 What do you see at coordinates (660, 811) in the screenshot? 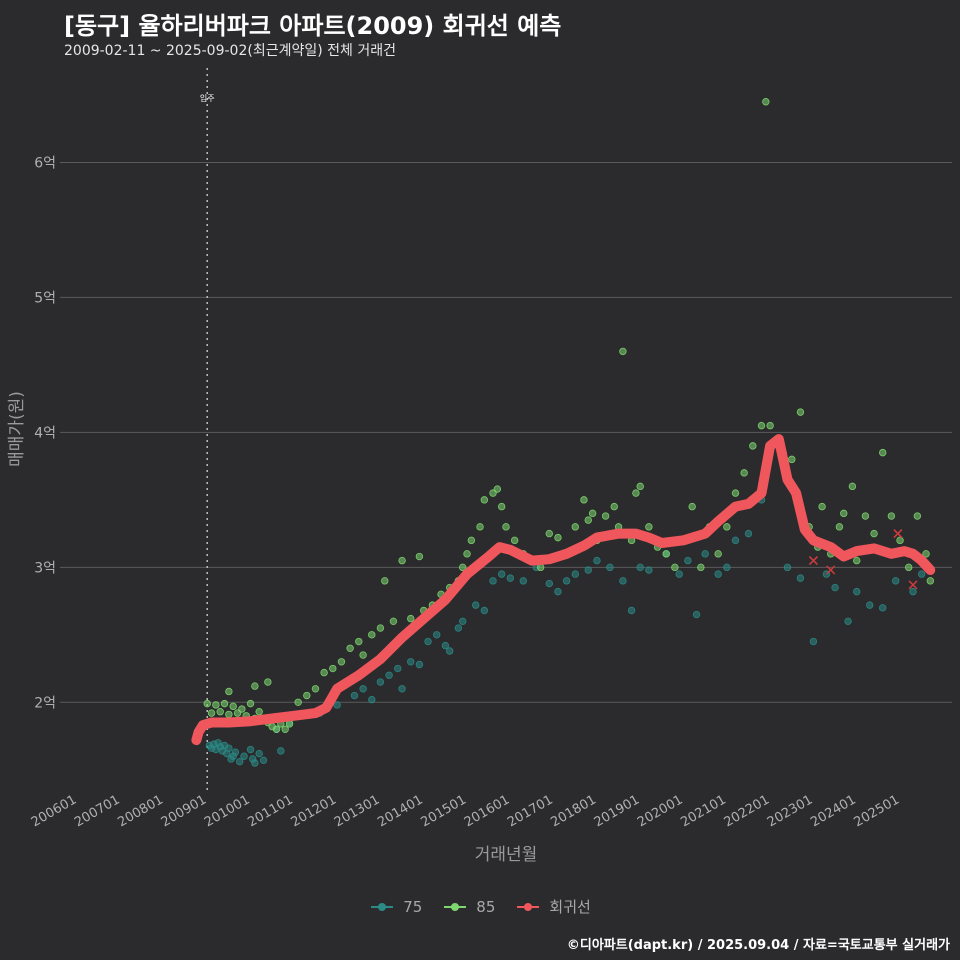
I see `x-tick-label: 202001` at bounding box center [660, 811].